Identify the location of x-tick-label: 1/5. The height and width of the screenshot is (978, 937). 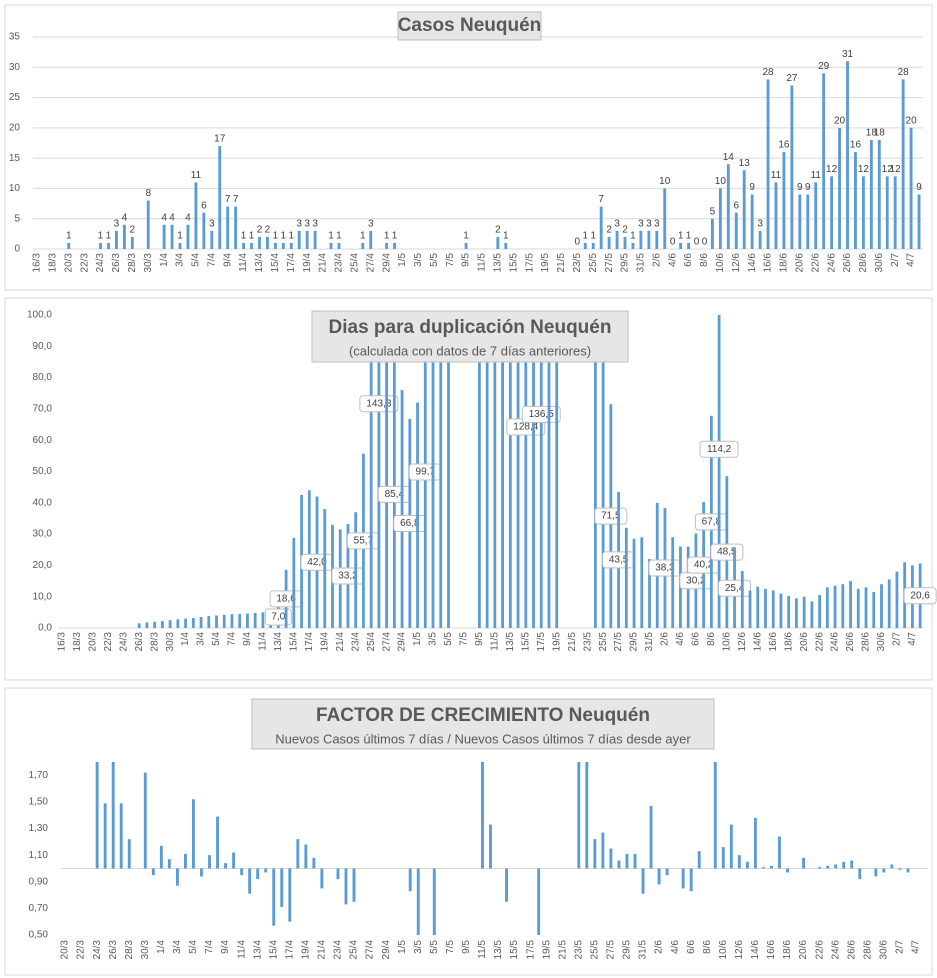
(402, 260).